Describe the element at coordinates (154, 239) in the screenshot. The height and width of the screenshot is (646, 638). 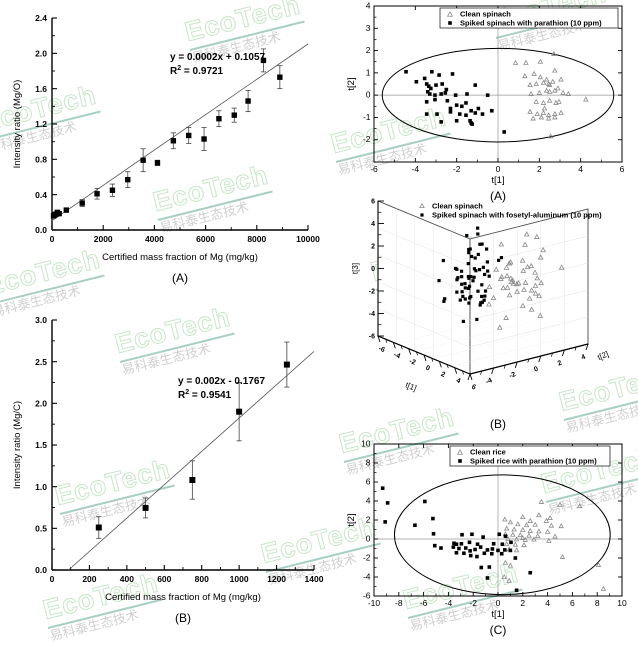
I see `x-tick-label: 4000` at that location.